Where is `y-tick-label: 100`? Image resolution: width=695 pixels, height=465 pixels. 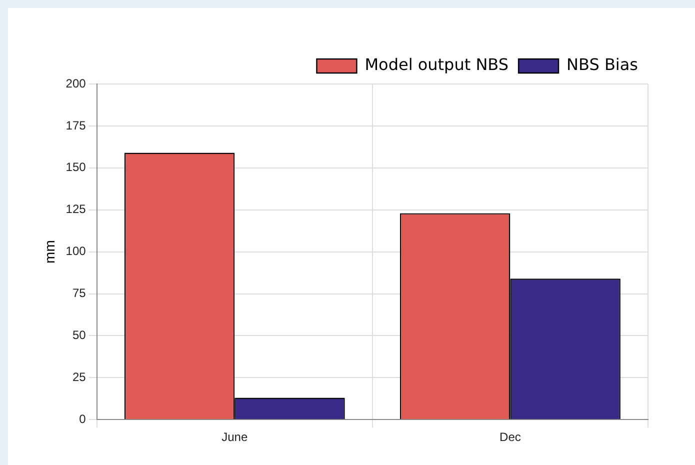 y-tick-label: 100 is located at coordinates (76, 251).